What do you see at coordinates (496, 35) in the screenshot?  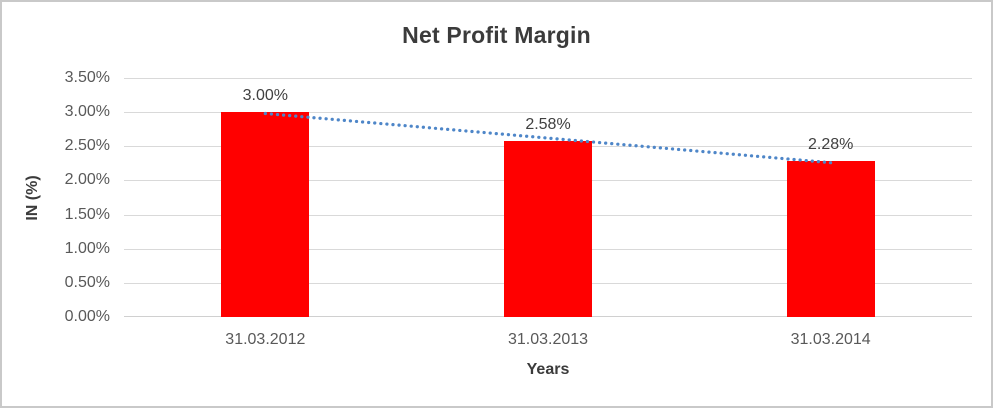 I see `chart-title: Net Profit Margin` at bounding box center [496, 35].